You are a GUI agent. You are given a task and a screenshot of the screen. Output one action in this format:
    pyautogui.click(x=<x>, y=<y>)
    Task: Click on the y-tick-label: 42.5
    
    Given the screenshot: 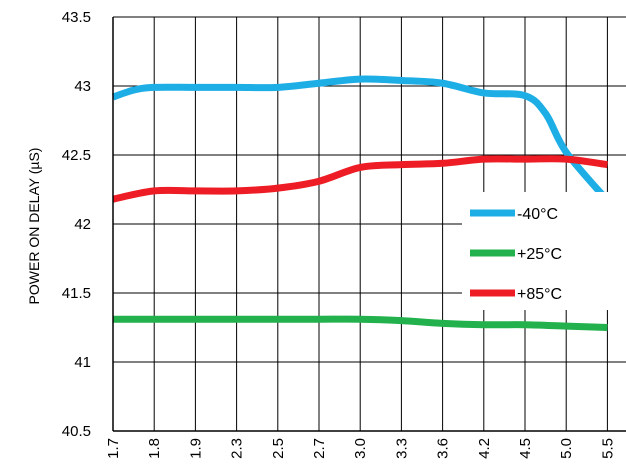 What is the action you would take?
    pyautogui.click(x=76, y=155)
    